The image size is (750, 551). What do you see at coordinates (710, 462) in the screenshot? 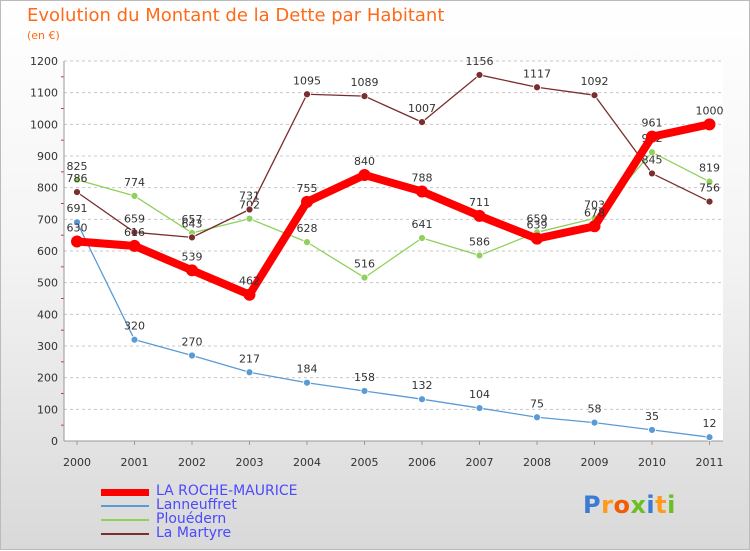
I see `x-tick-label: 2011` at bounding box center [710, 462].